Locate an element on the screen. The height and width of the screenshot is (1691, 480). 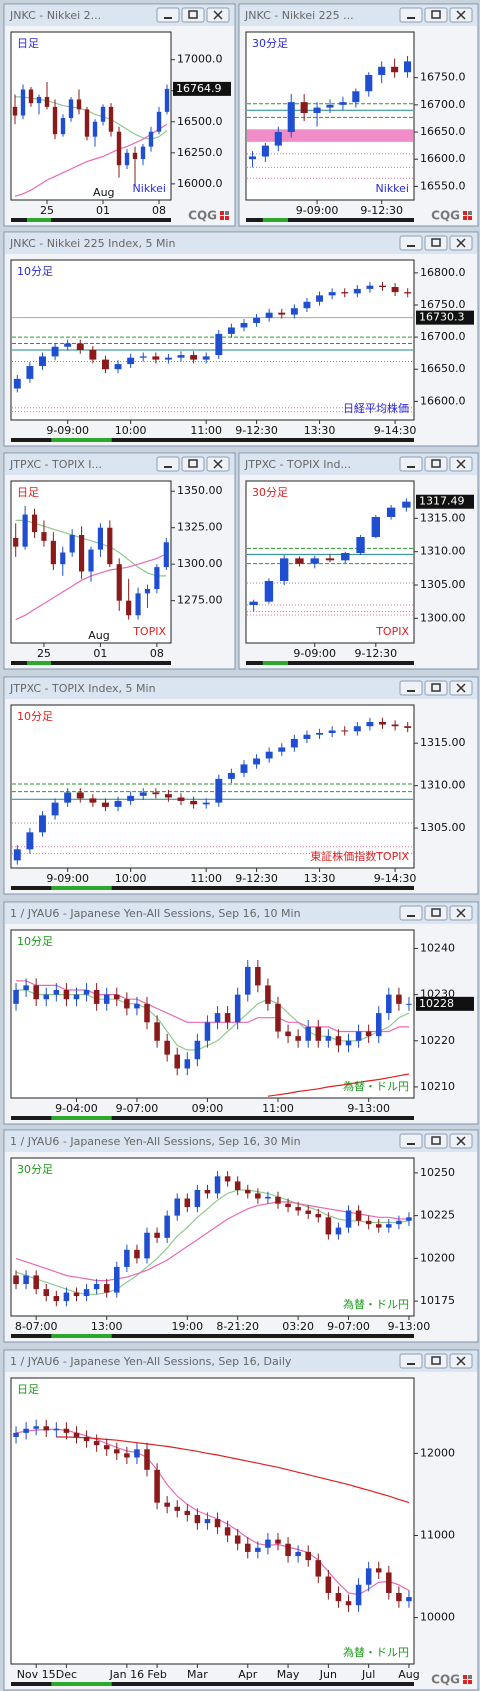
x-tick-label: 10:00 is located at coordinates (131, 430).